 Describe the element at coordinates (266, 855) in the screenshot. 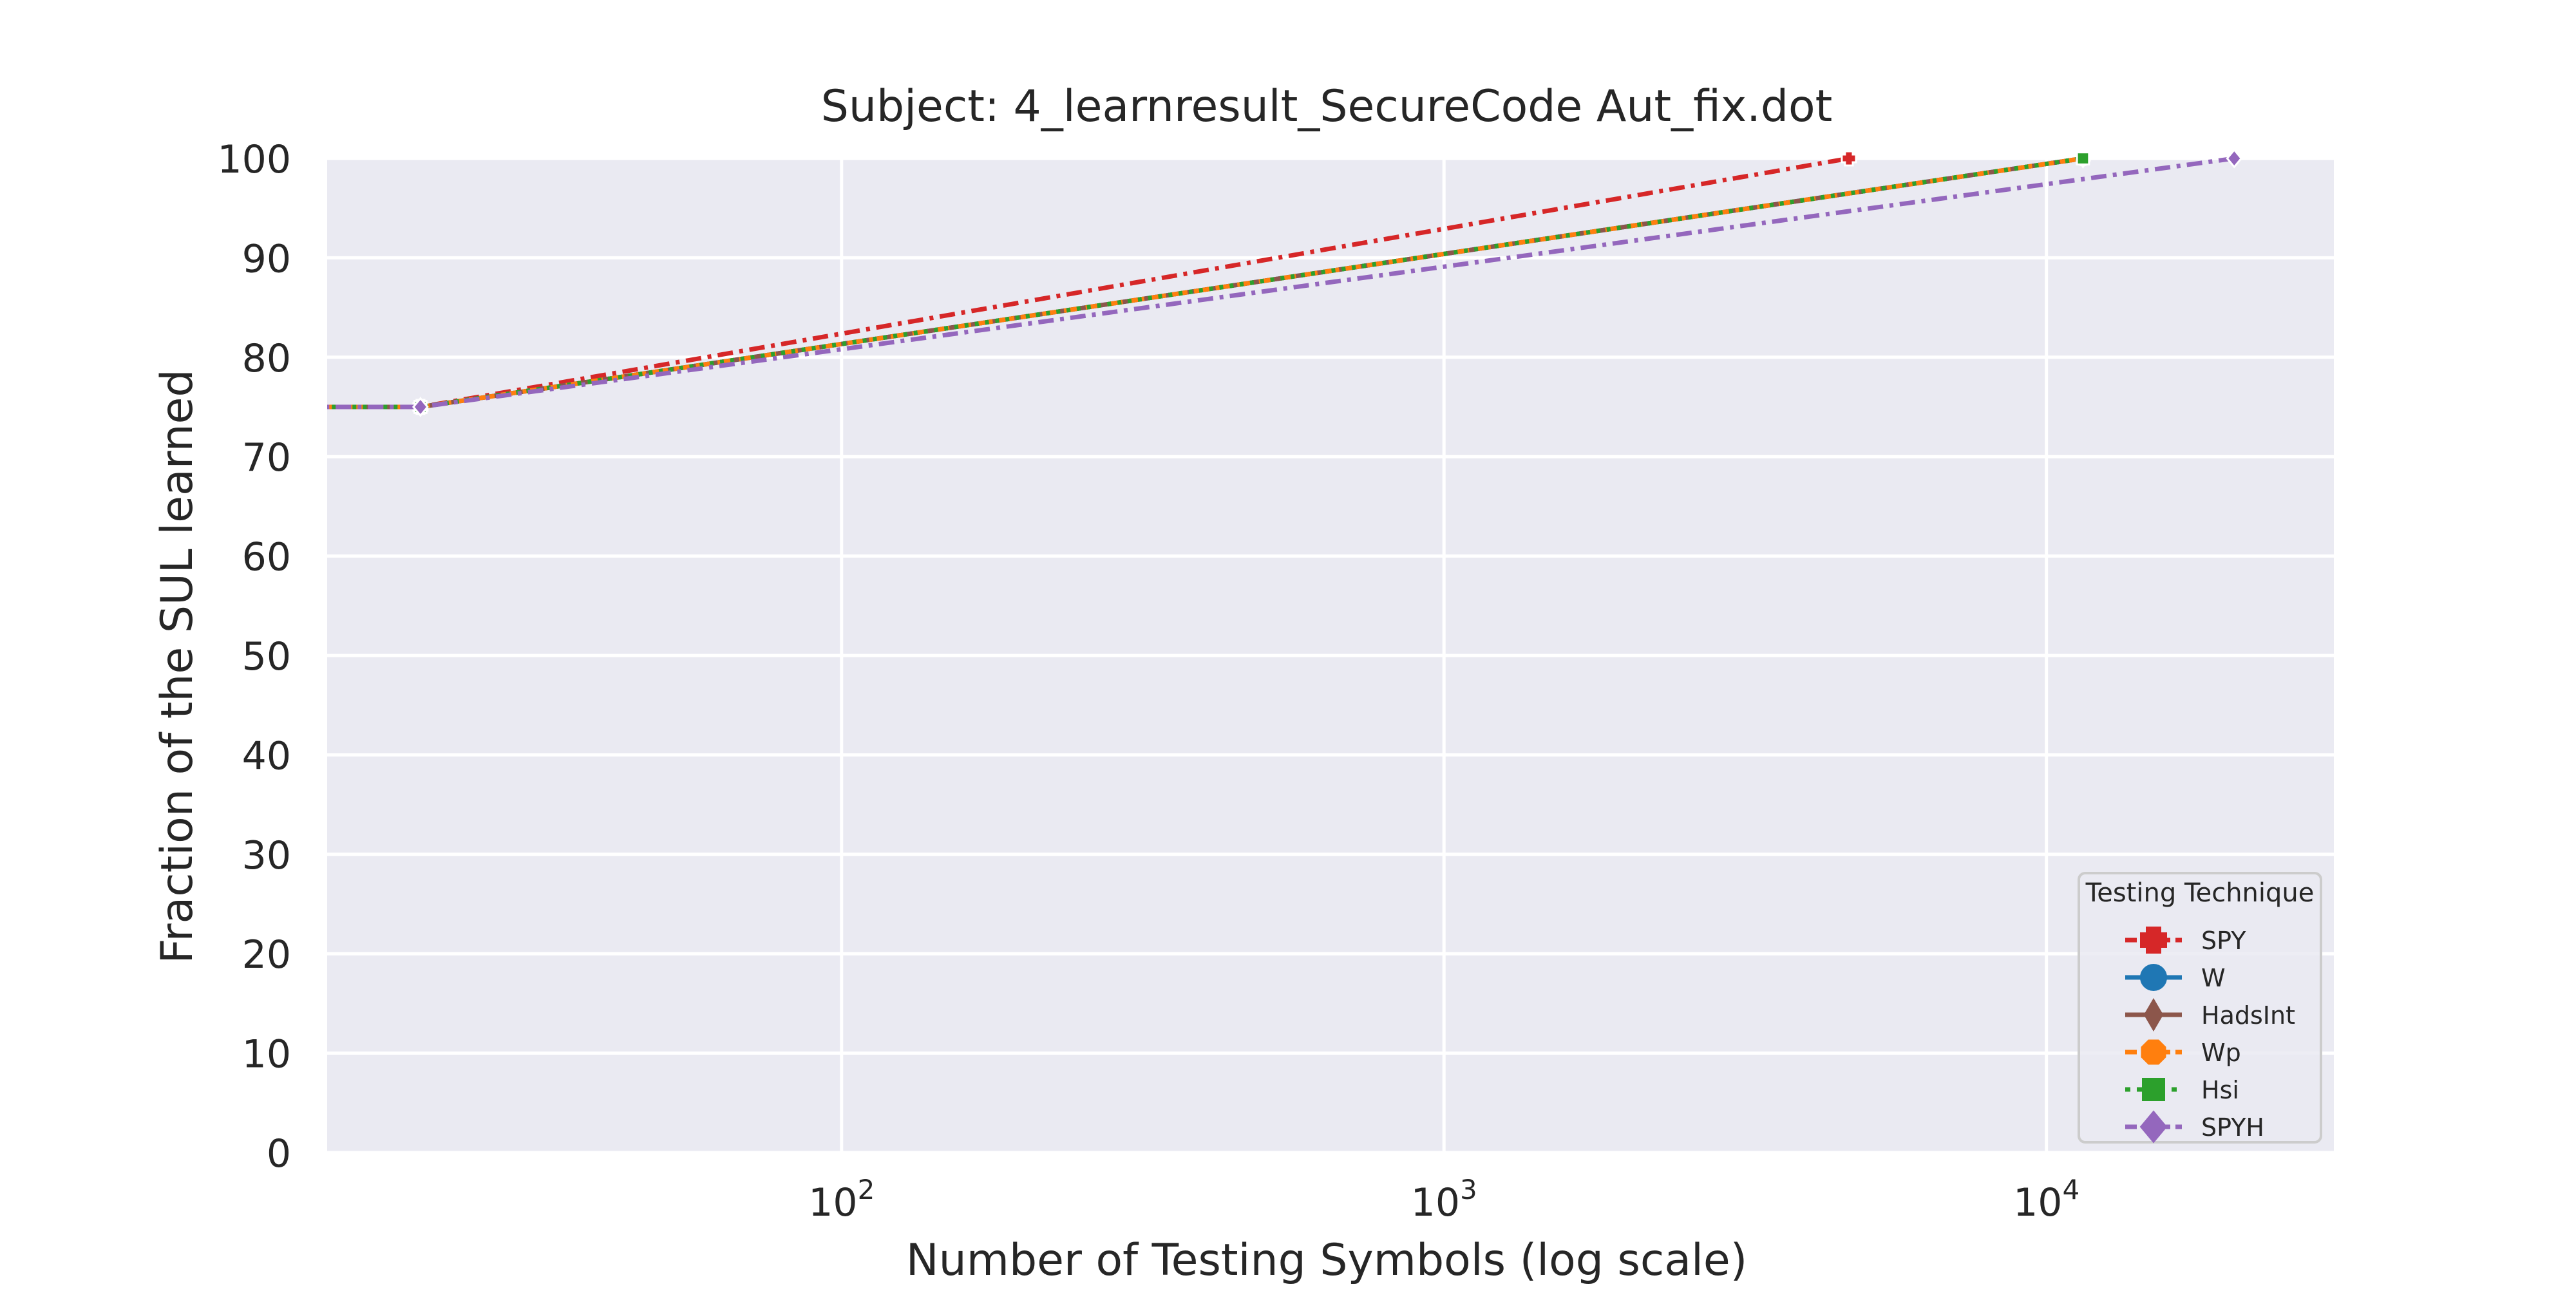

I see `y-tick-label: 30` at that location.